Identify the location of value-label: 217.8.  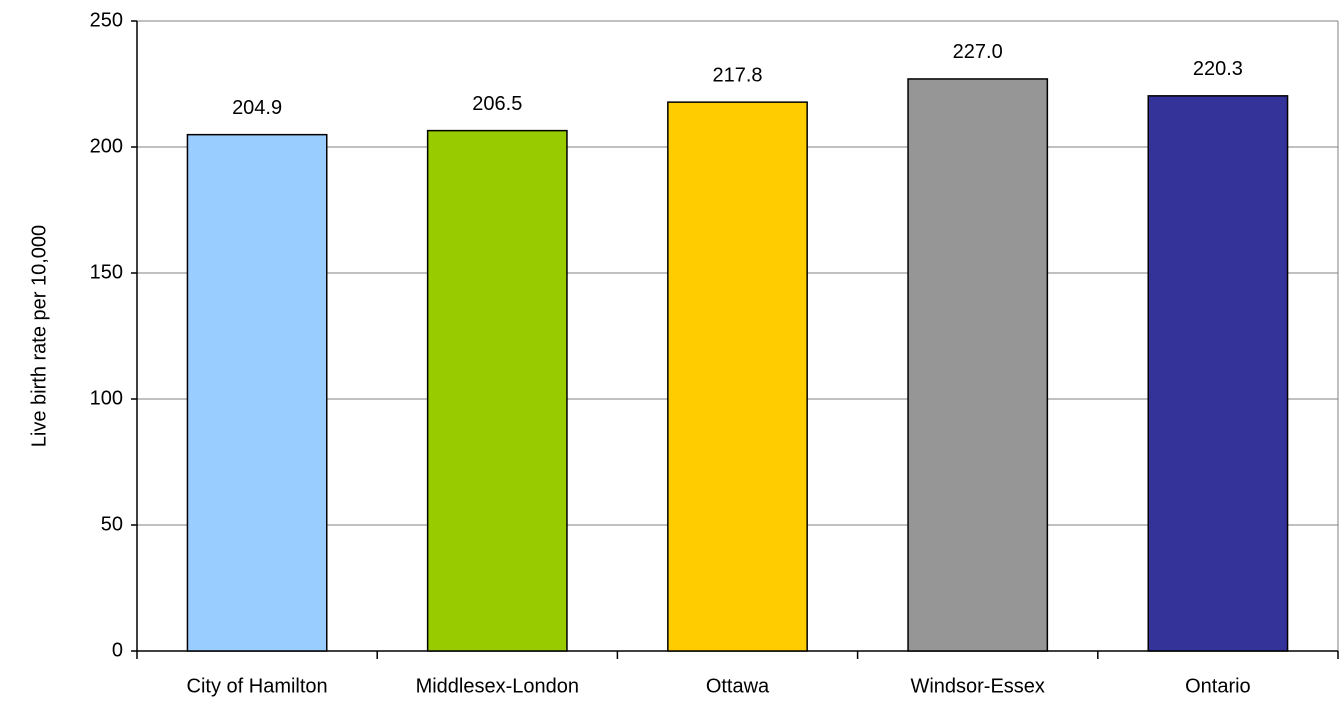
(737, 75).